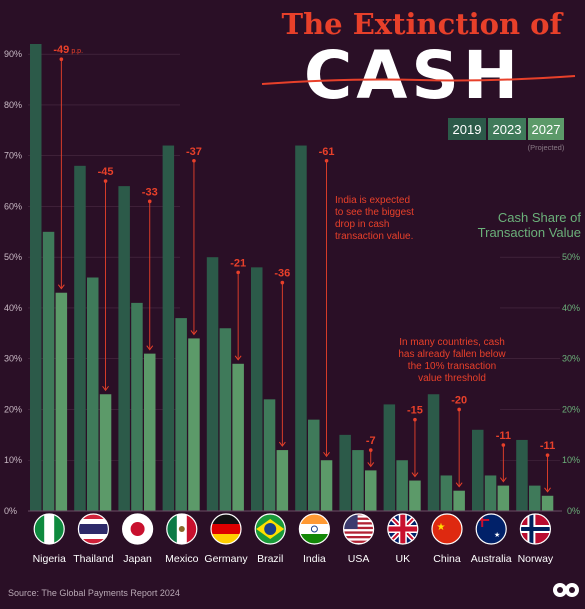 The height and width of the screenshot is (609, 585). I want to click on country-label-usa: USA, so click(359, 559).